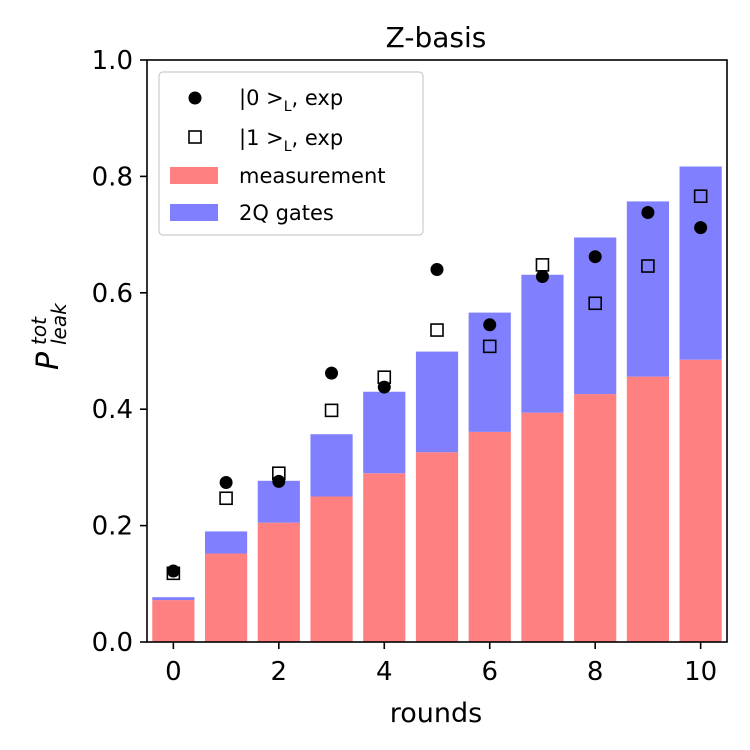  What do you see at coordinates (312, 176) in the screenshot?
I see `legend-label-measurement: measurement` at bounding box center [312, 176].